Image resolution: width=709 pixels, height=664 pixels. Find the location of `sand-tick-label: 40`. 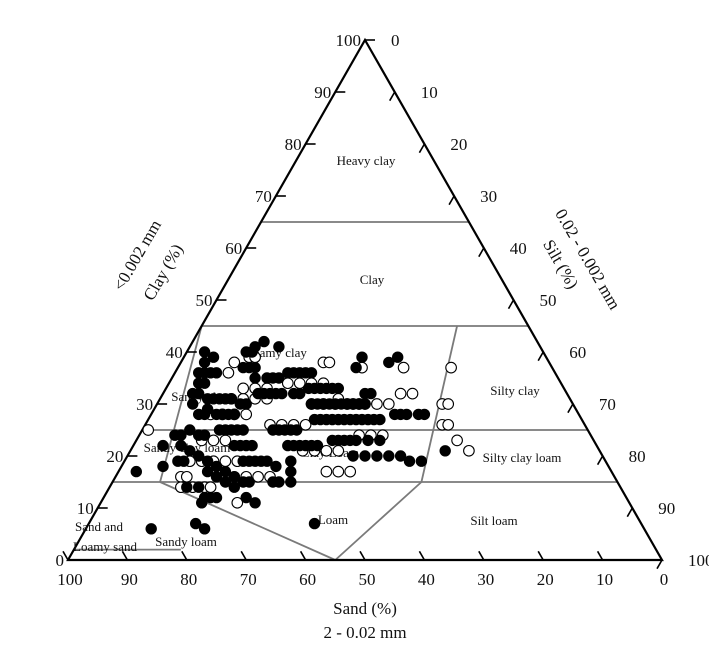

sand-tick-label: 40 is located at coordinates (426, 579).